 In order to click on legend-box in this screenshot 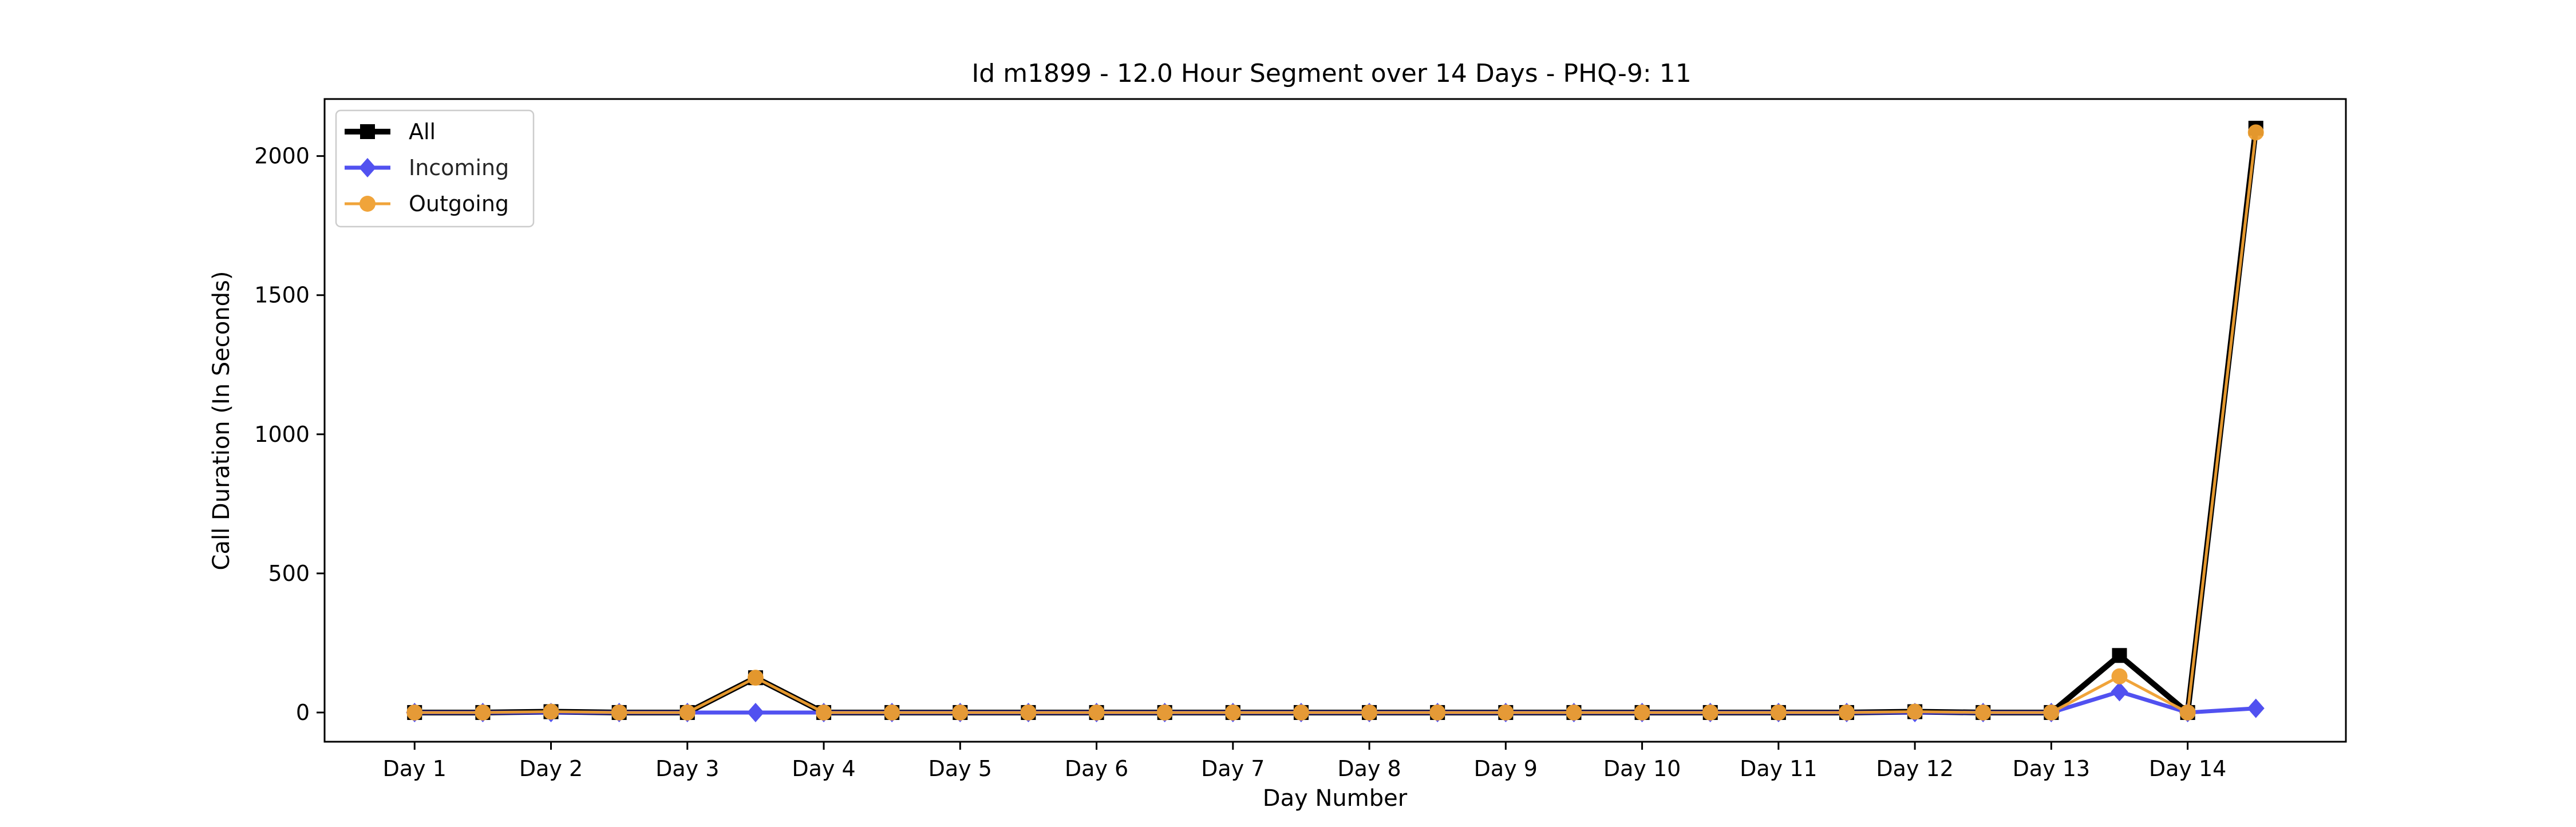, I will do `click(435, 168)`.